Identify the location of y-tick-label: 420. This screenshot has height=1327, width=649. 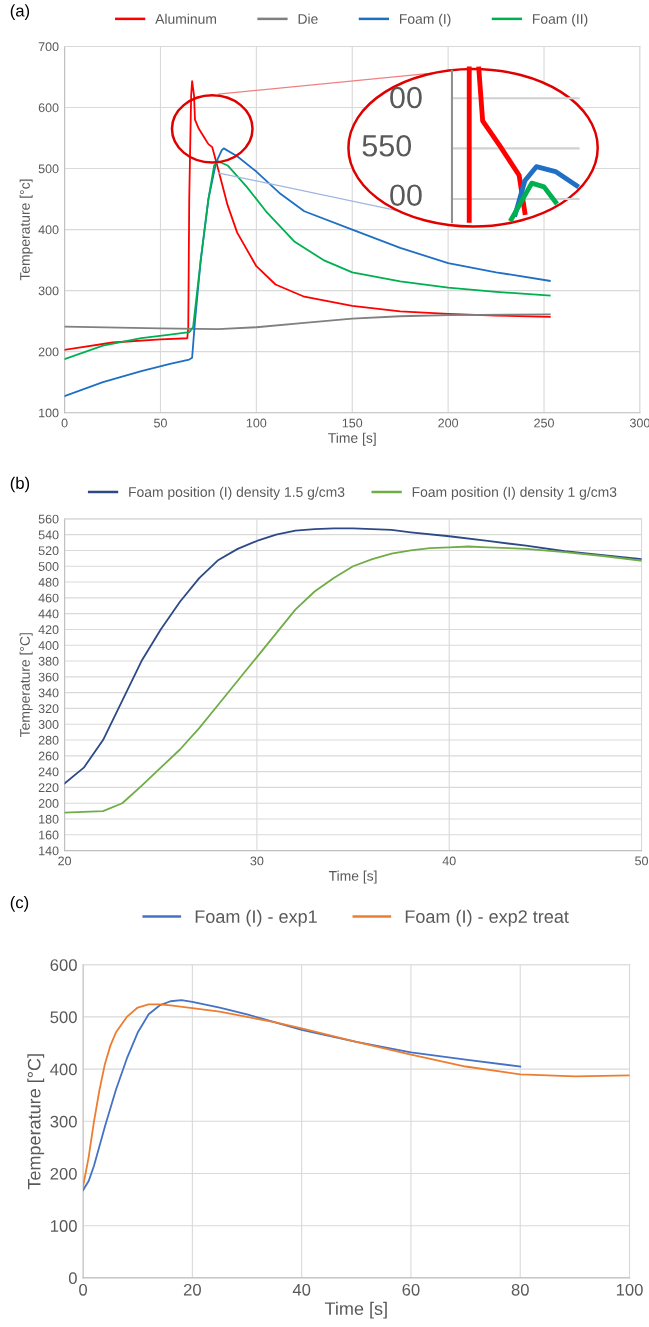
(48, 630).